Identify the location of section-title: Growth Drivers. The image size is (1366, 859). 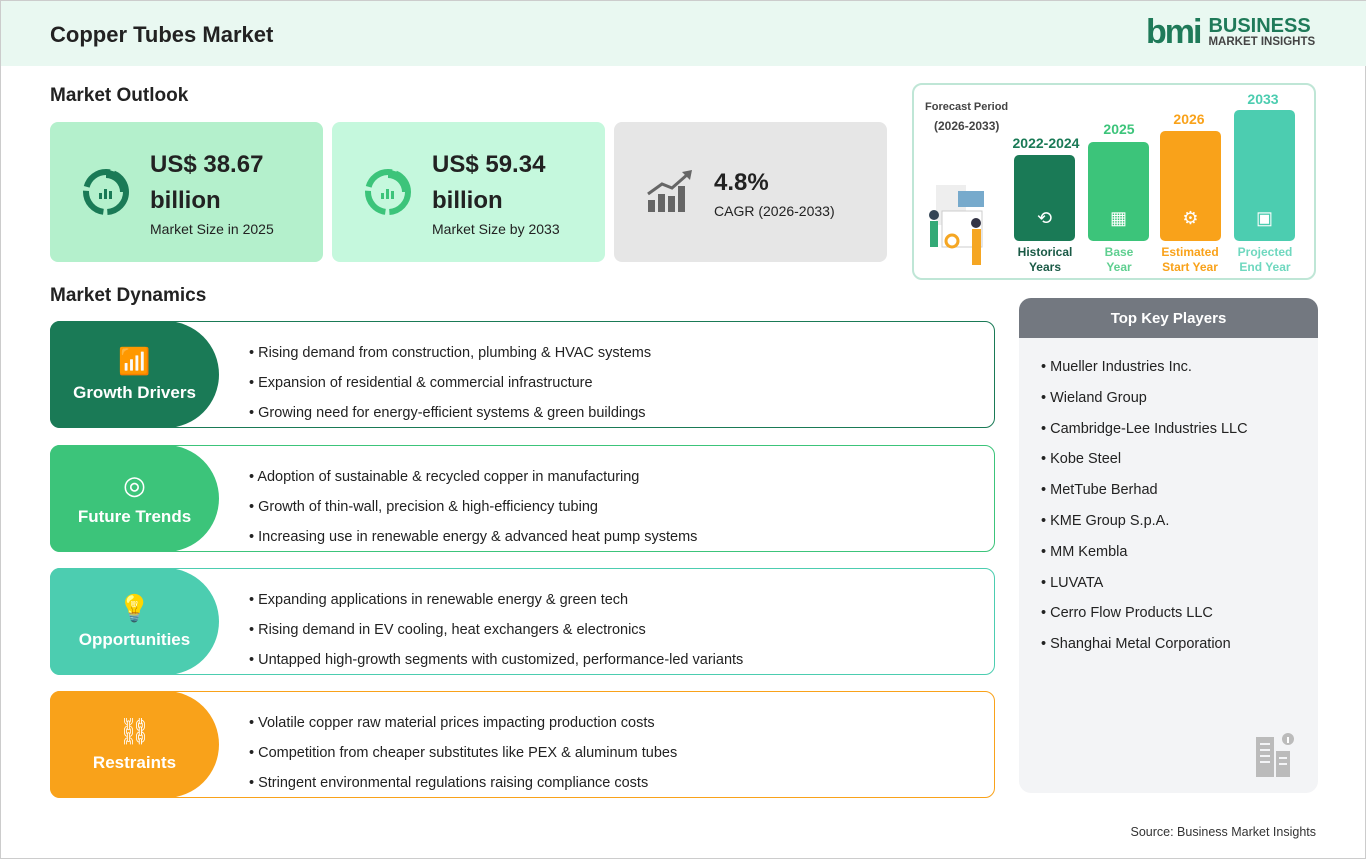
(134, 392).